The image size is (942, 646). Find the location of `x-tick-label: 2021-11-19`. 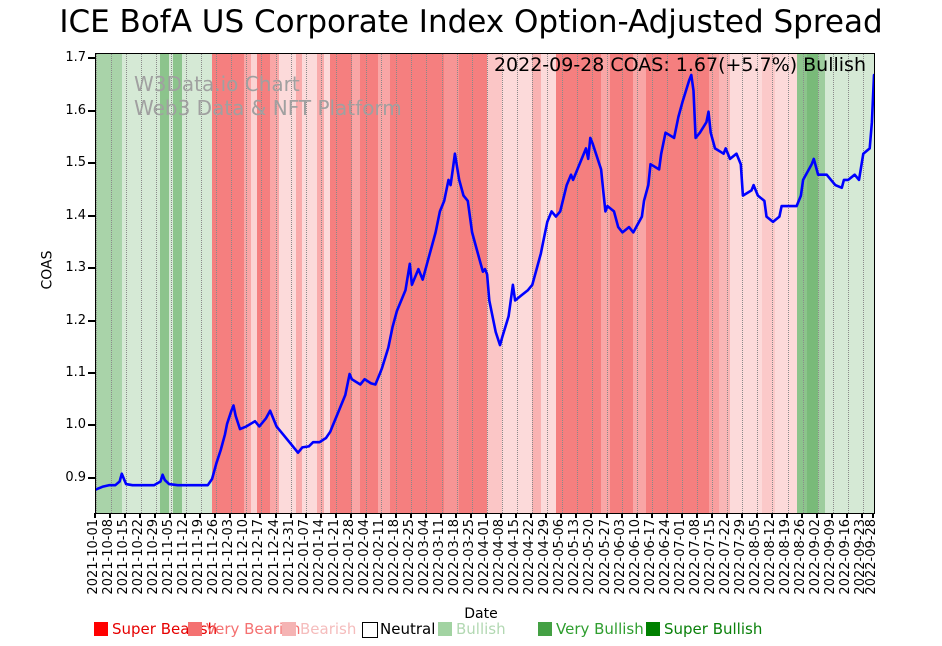

x-tick-label: 2021-11-19 is located at coordinates (199, 557).